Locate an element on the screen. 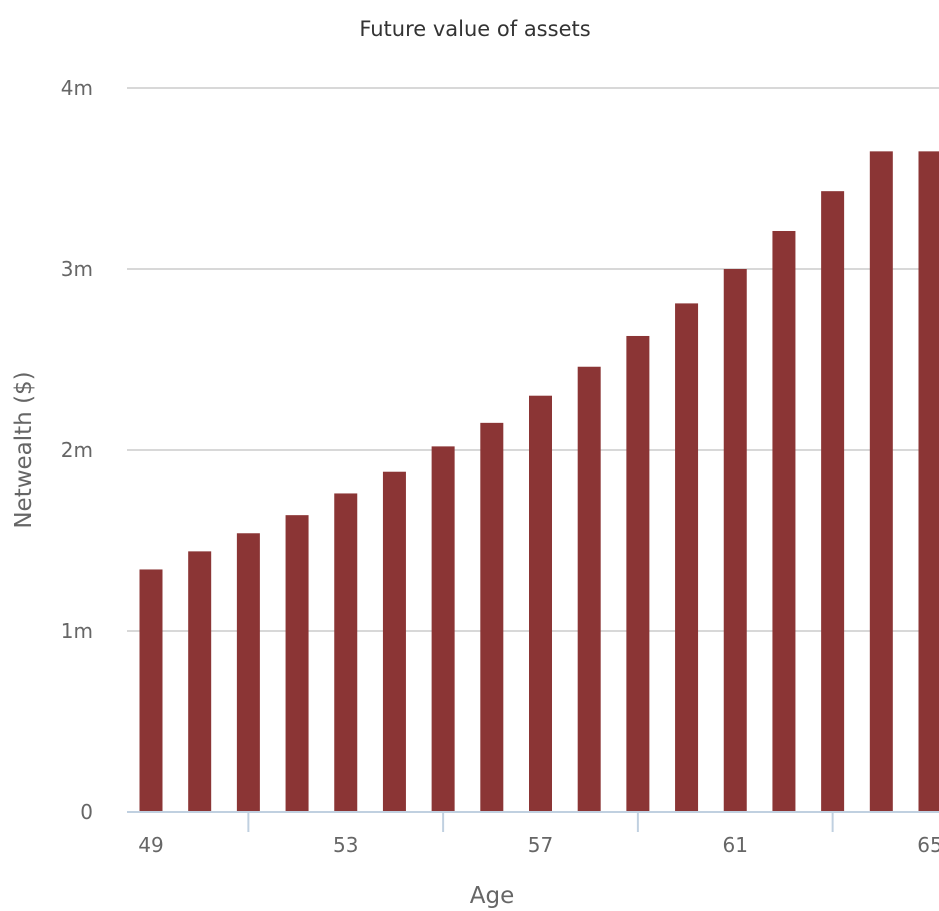  x-axis: 49 53 57 61 65 is located at coordinates (533, 834).